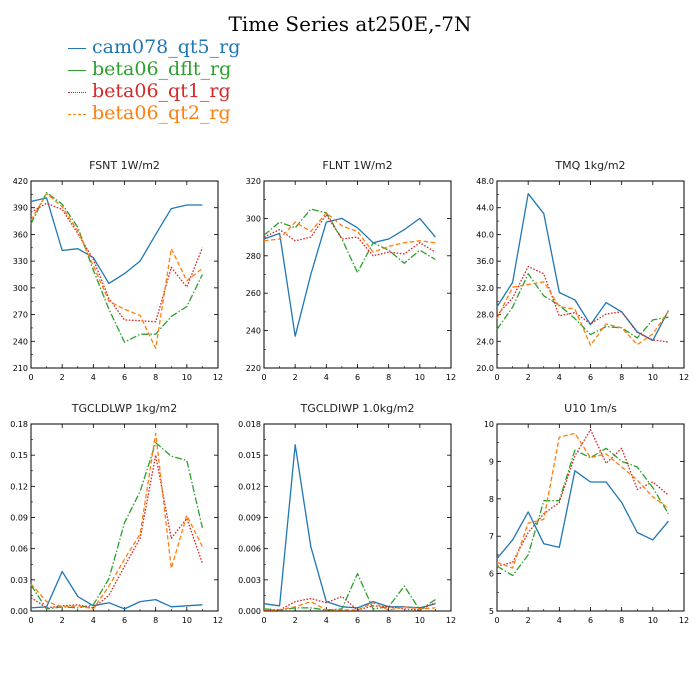 The image size is (700, 700). I want to click on chart-panel: FLNT 1W/m2 0 2 4 6 8 10 12 220 240 260 280 300 320, so click(351, 270).